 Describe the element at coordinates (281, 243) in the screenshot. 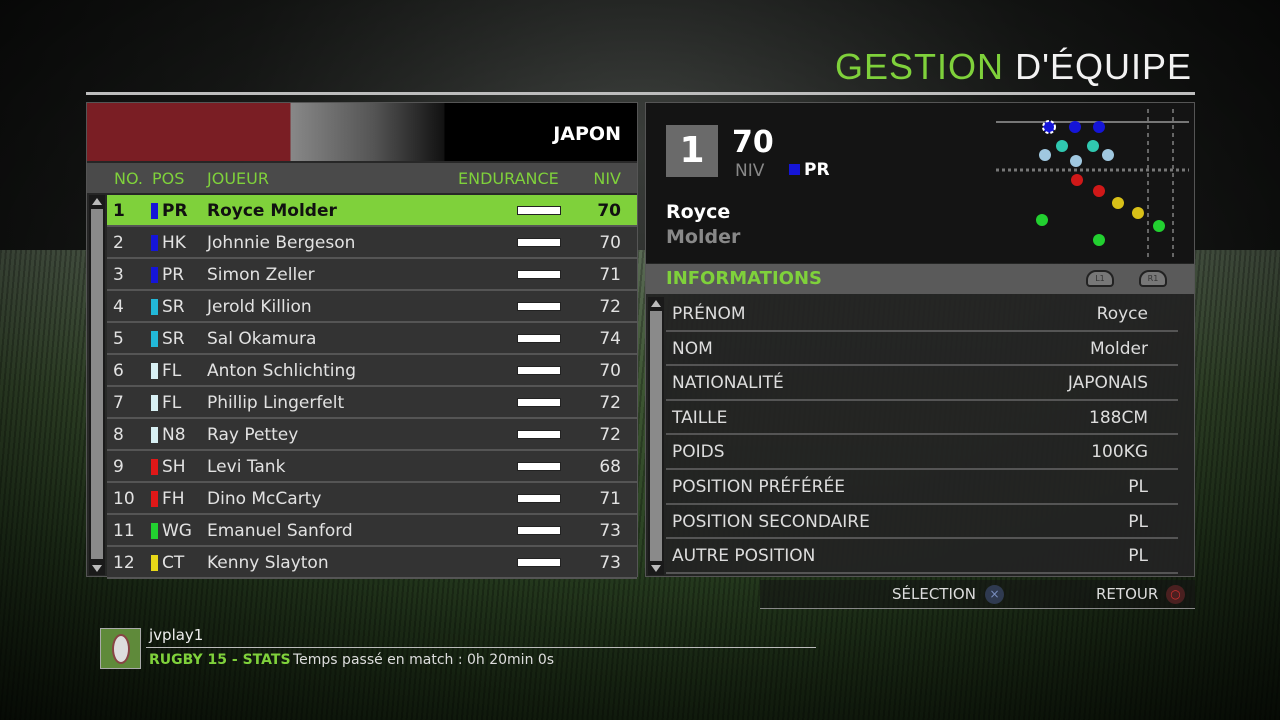

I see `player-name: Johnnie Bergeson` at that location.